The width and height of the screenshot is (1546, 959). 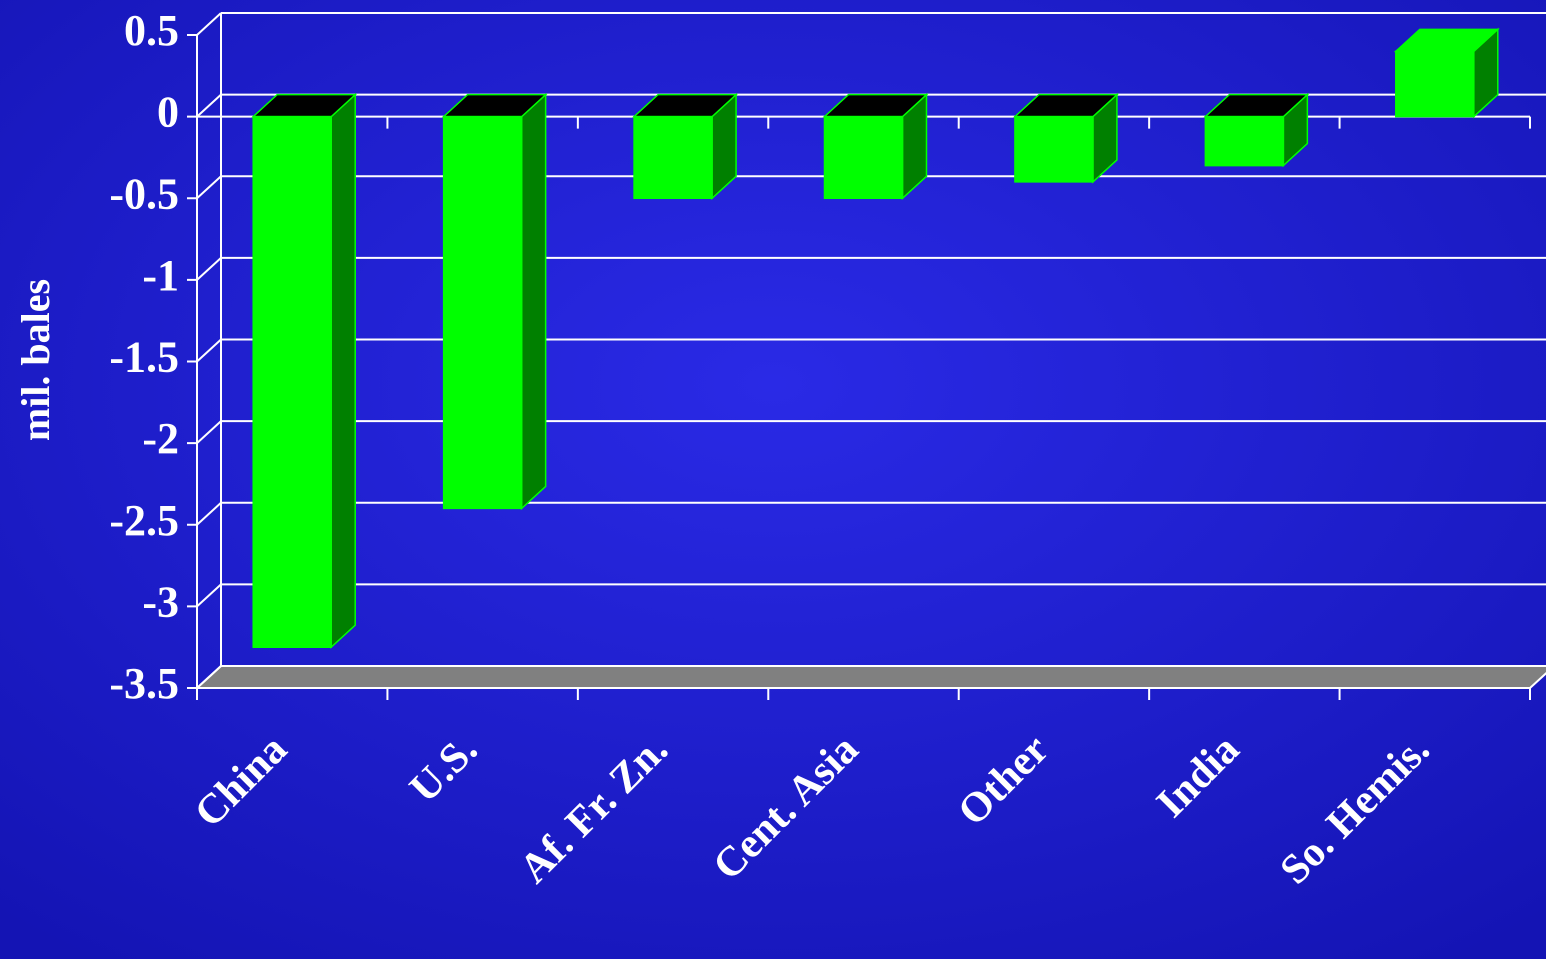 I want to click on y-tick-label: 0.5, so click(x=151, y=30).